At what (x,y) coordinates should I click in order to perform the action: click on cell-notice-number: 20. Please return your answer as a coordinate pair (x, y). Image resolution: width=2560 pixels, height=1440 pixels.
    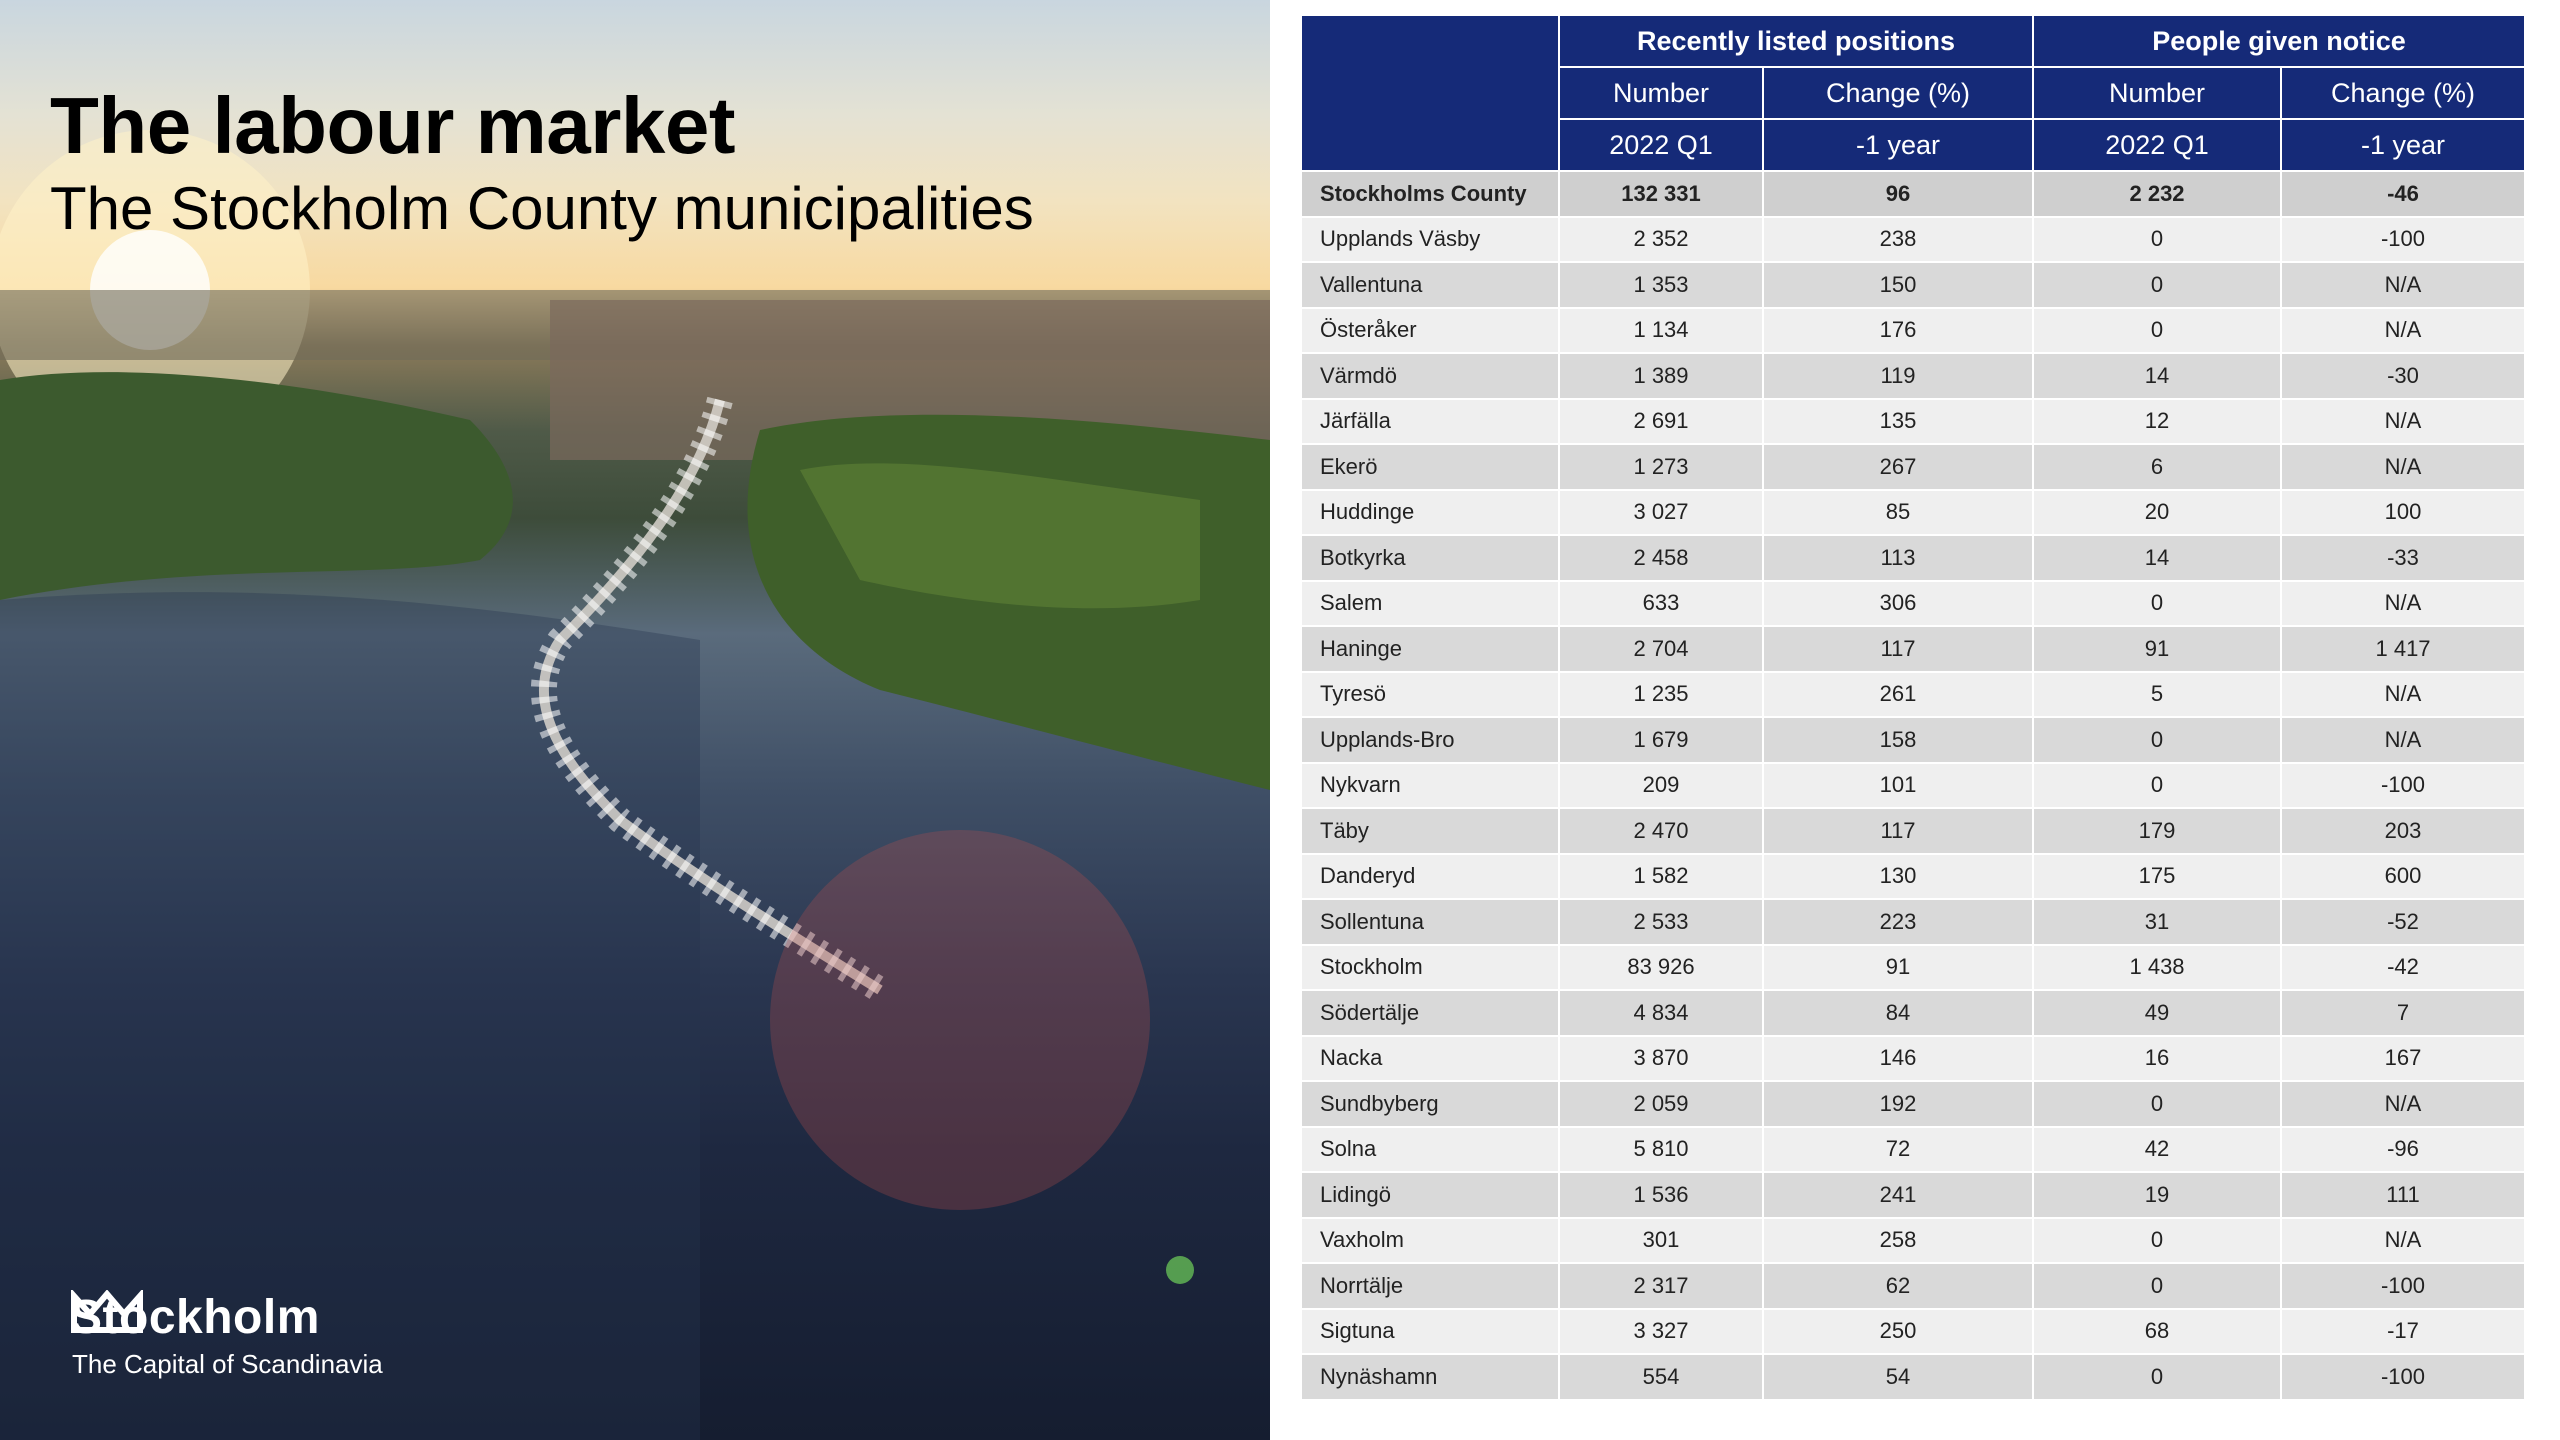
    Looking at the image, I should click on (2157, 512).